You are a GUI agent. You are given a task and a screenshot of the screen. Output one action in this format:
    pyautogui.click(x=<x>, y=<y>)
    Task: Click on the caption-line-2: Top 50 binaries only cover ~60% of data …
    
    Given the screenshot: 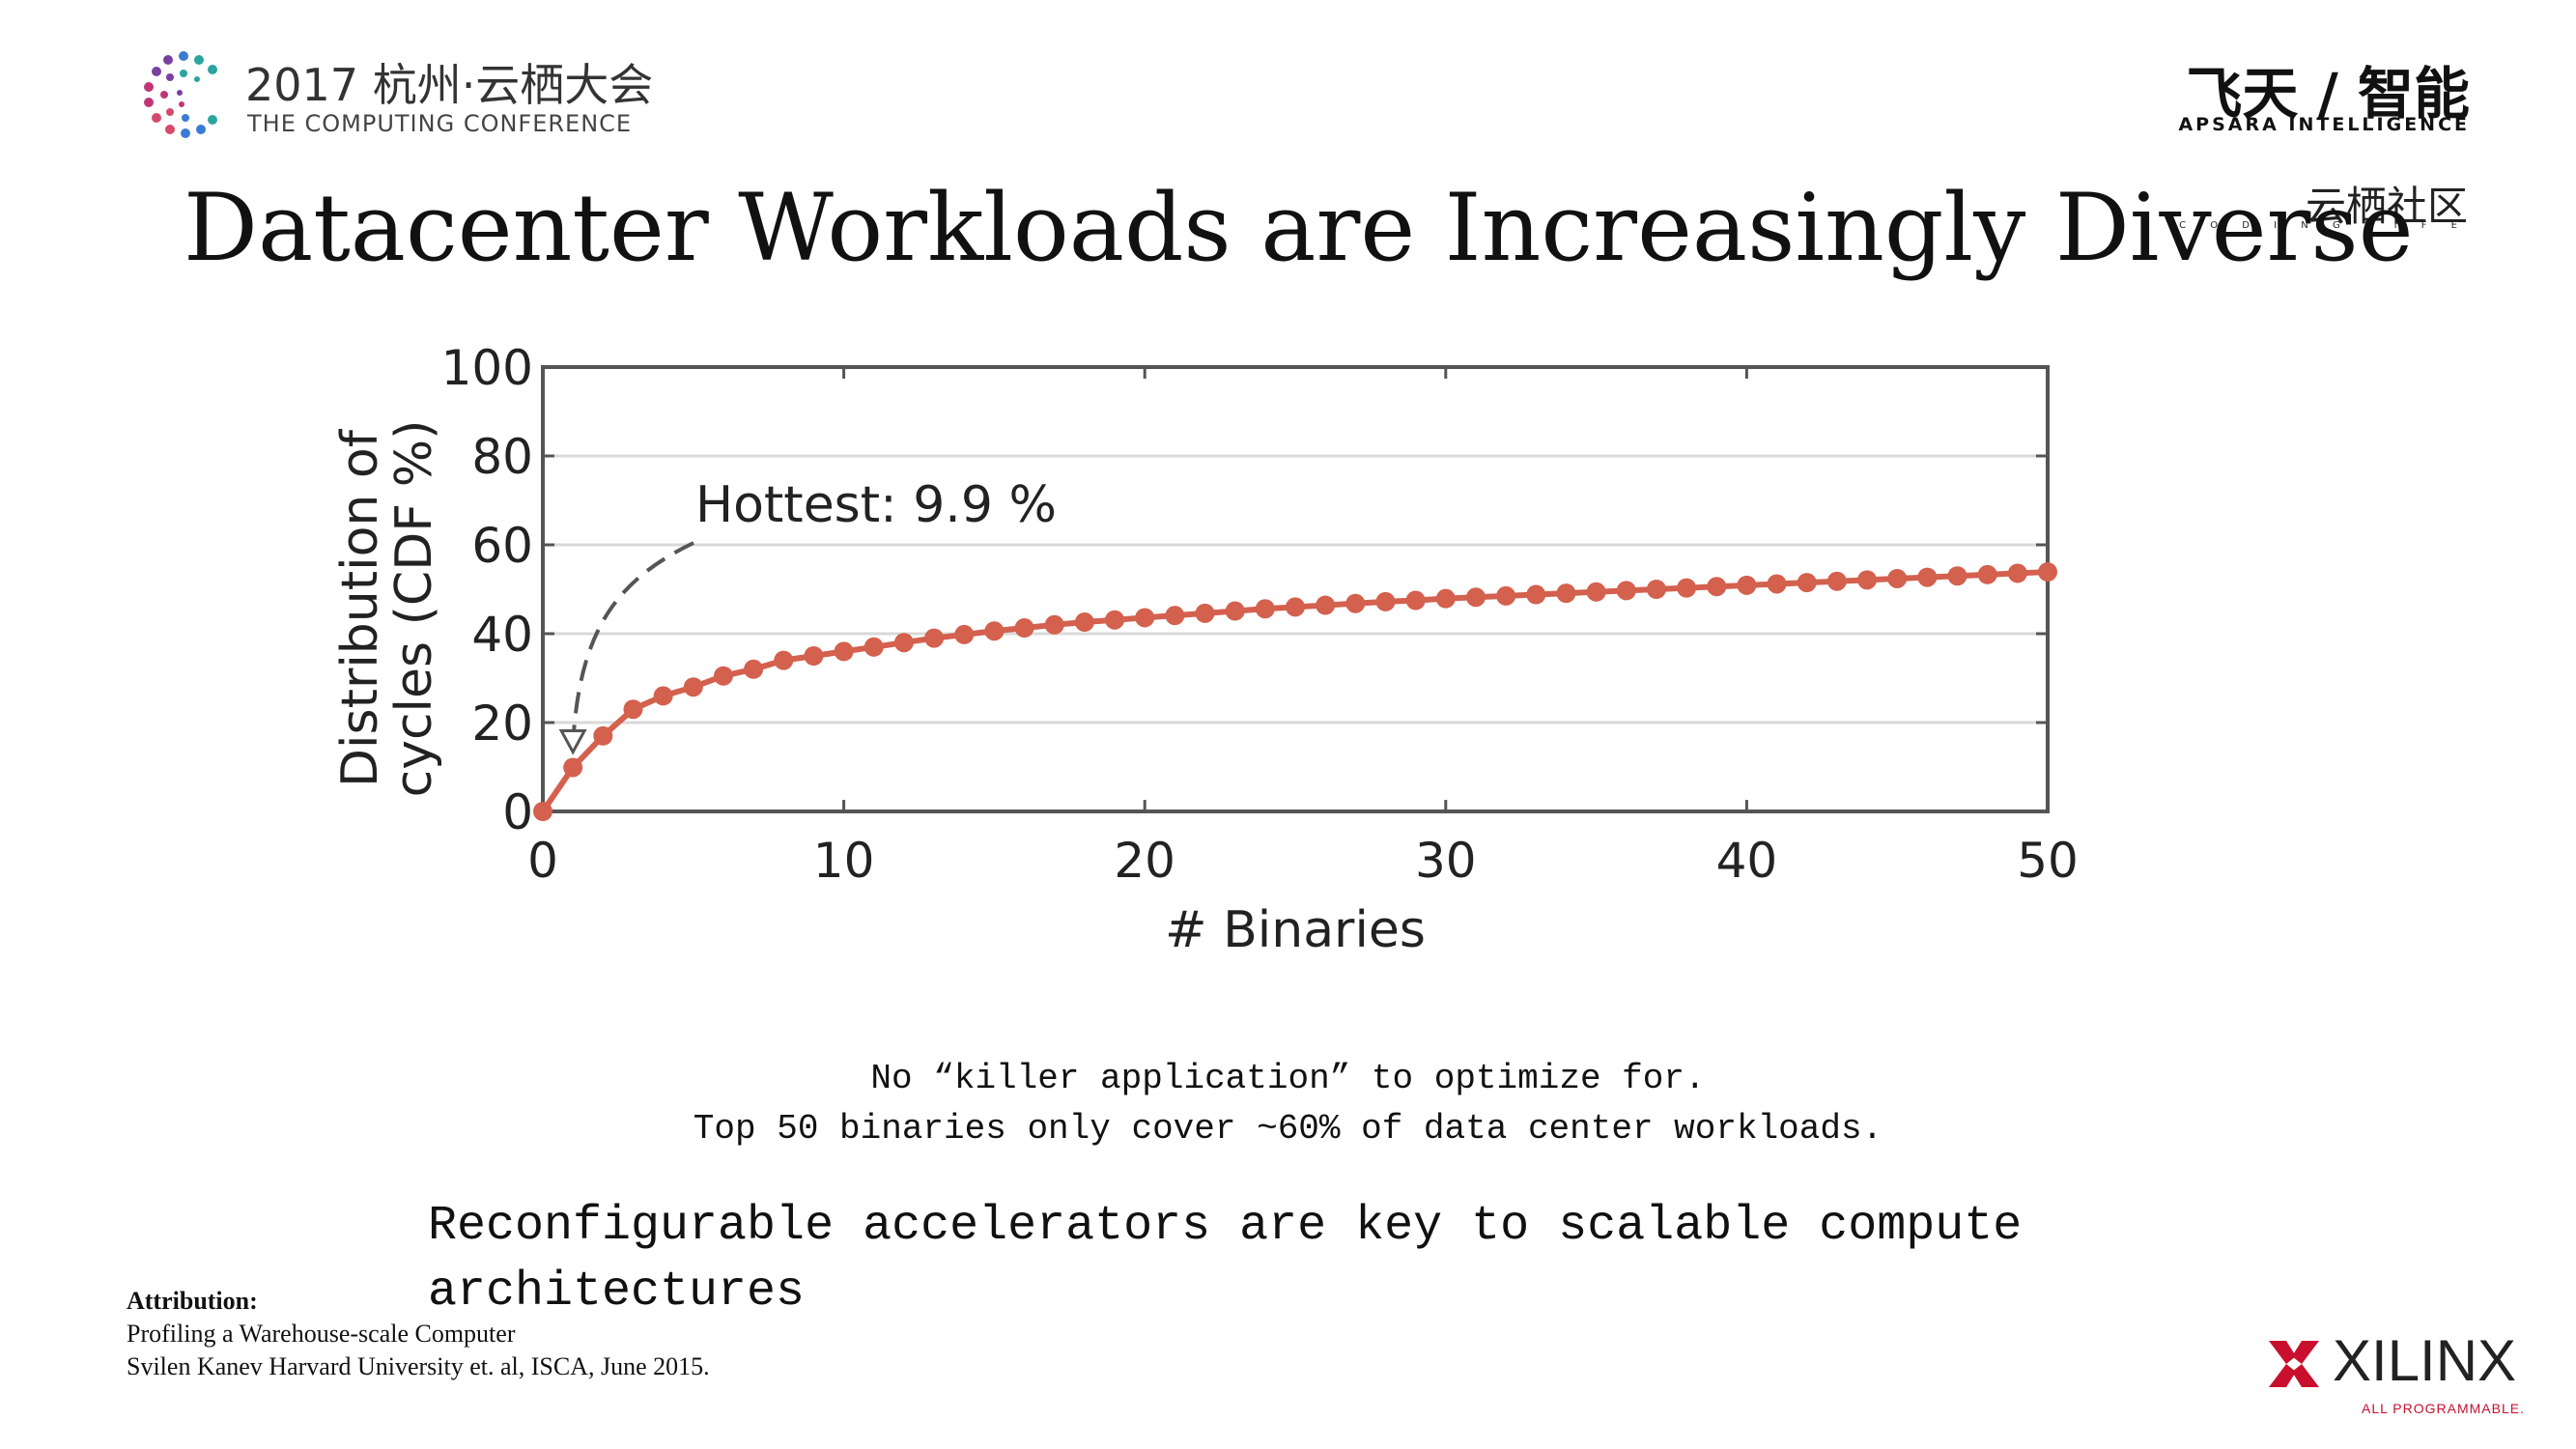 What is the action you would take?
    pyautogui.click(x=1288, y=1129)
    